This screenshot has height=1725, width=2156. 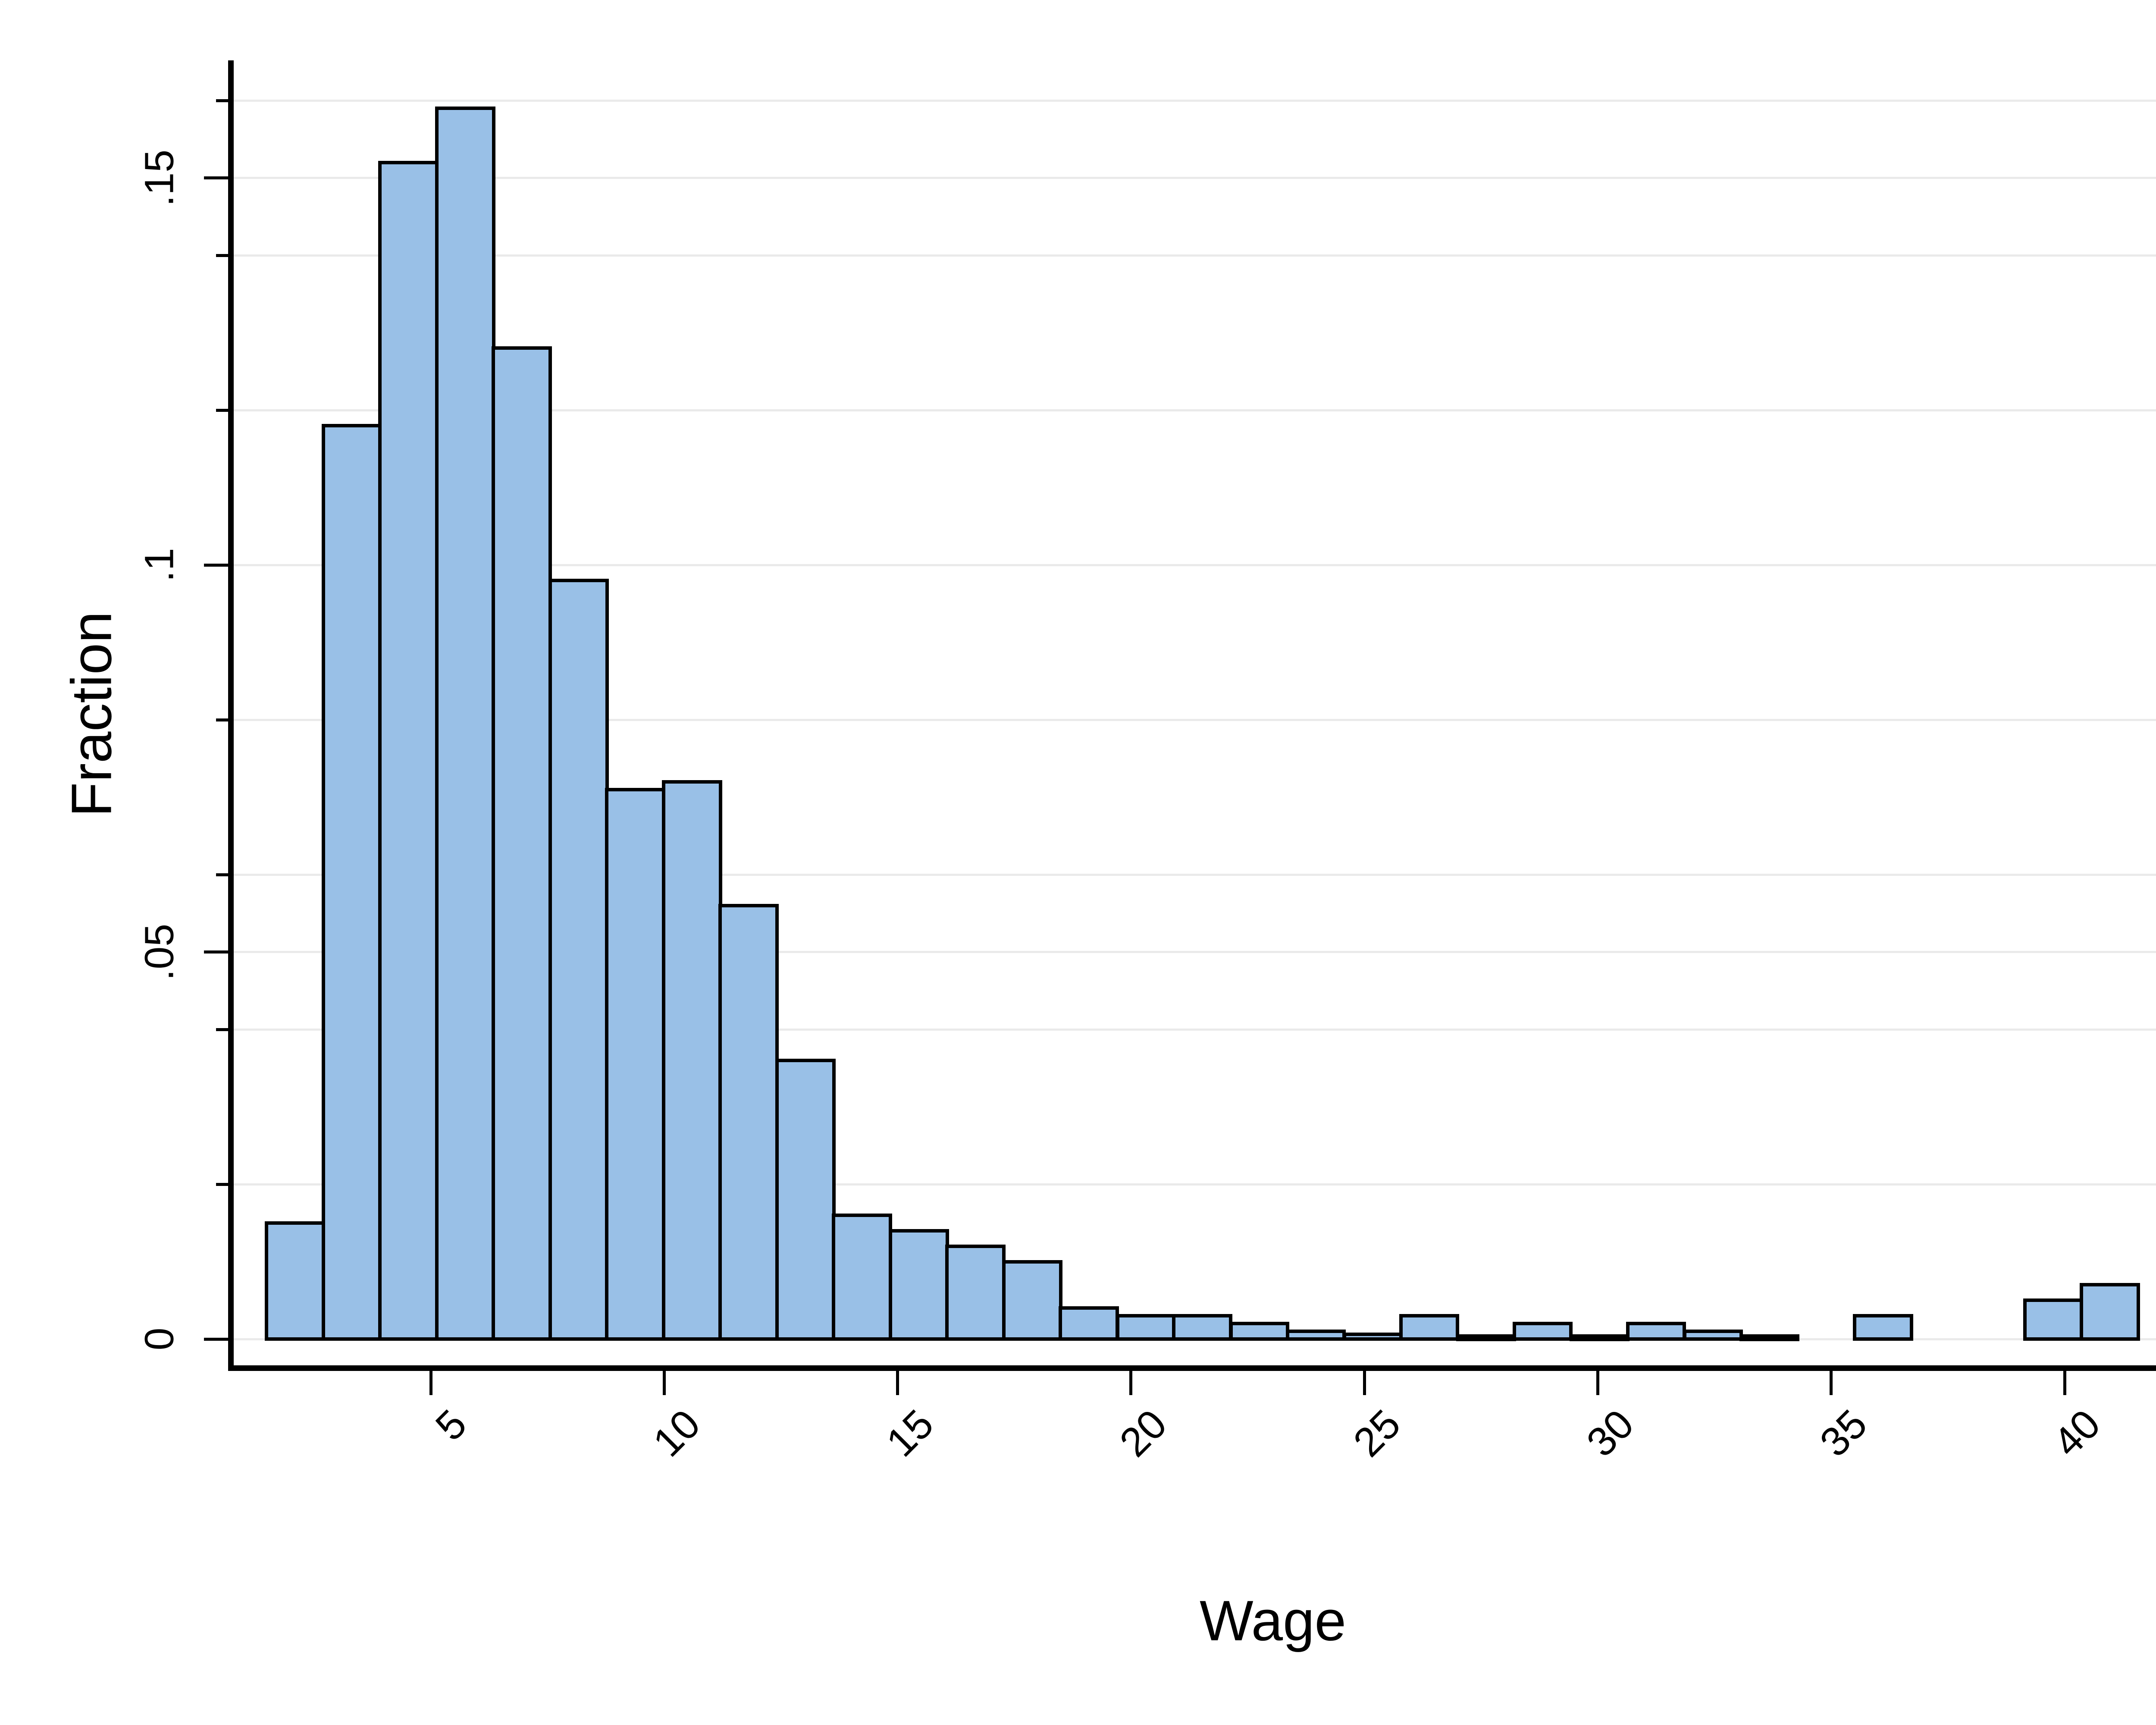 I want to click on x-tick-label: 15, so click(x=910, y=1434).